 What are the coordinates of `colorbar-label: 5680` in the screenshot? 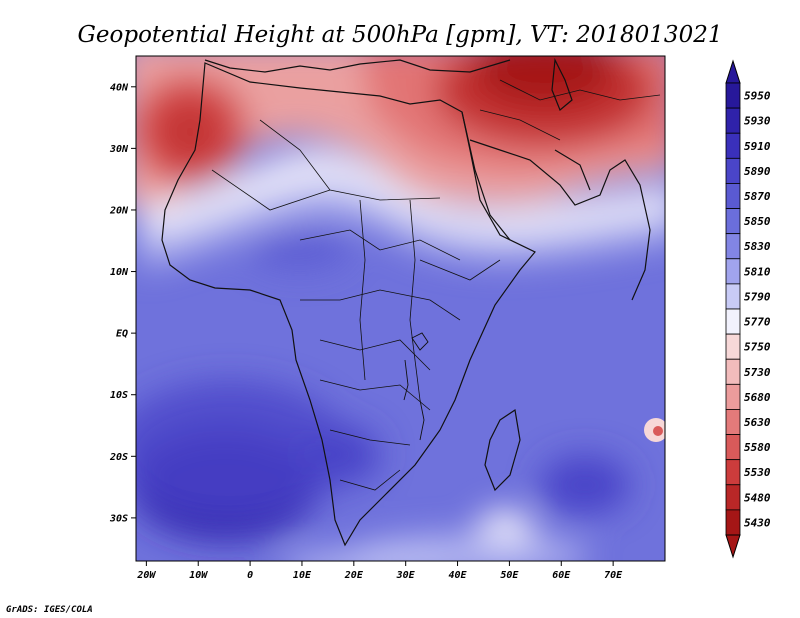 It's located at (757, 397).